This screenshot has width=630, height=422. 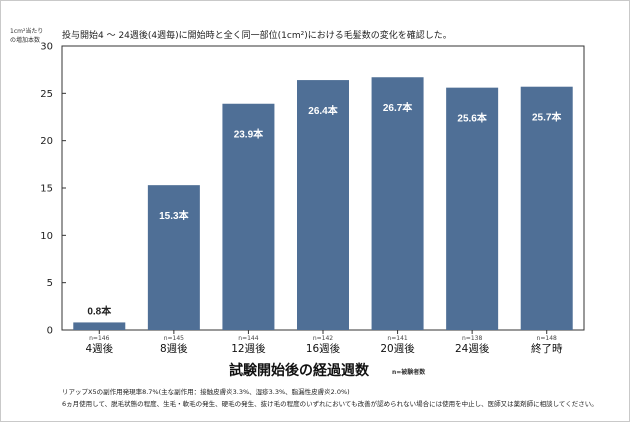 What do you see at coordinates (472, 348) in the screenshot?
I see `x-category-label: 24週後` at bounding box center [472, 348].